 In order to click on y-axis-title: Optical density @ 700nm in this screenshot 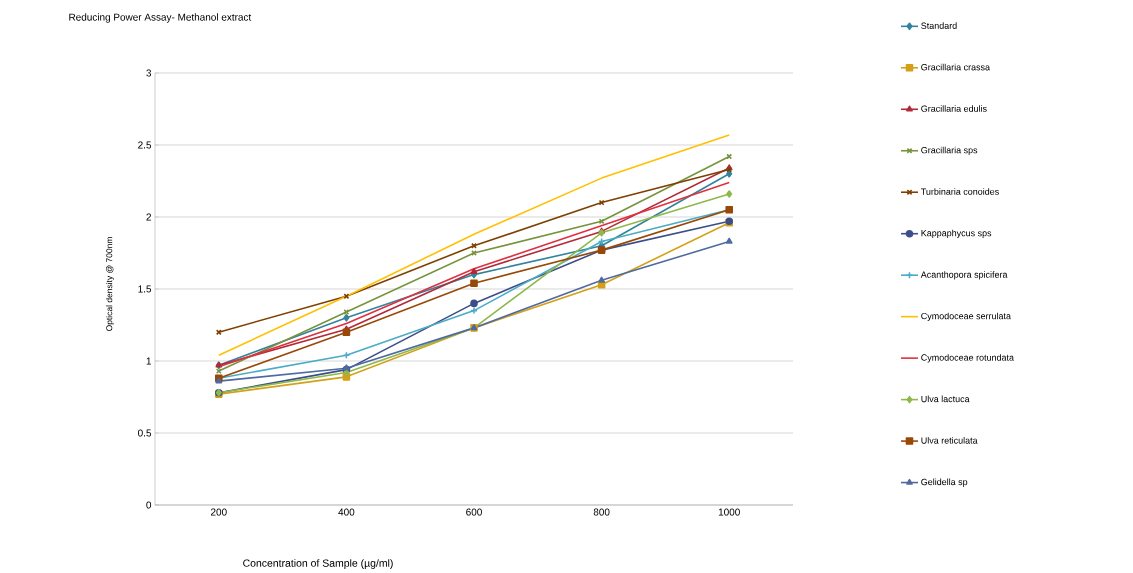, I will do `click(110, 284)`.